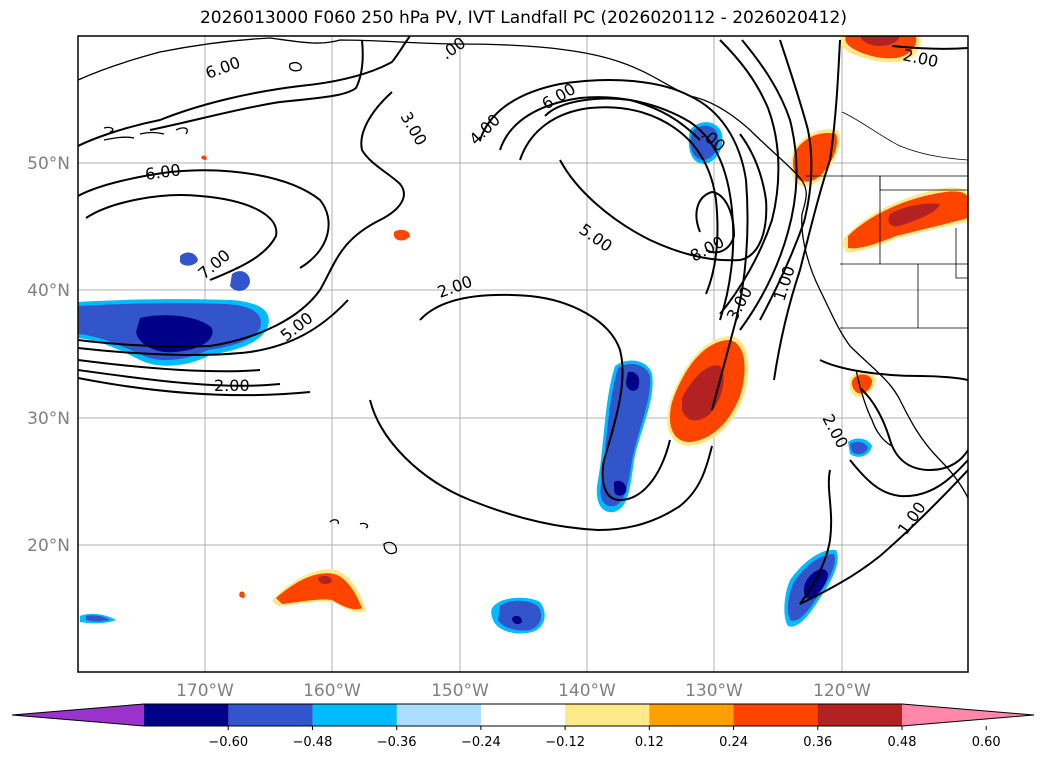  Describe the element at coordinates (48, 291) in the screenshot. I see `lat-label: 40°N` at that location.